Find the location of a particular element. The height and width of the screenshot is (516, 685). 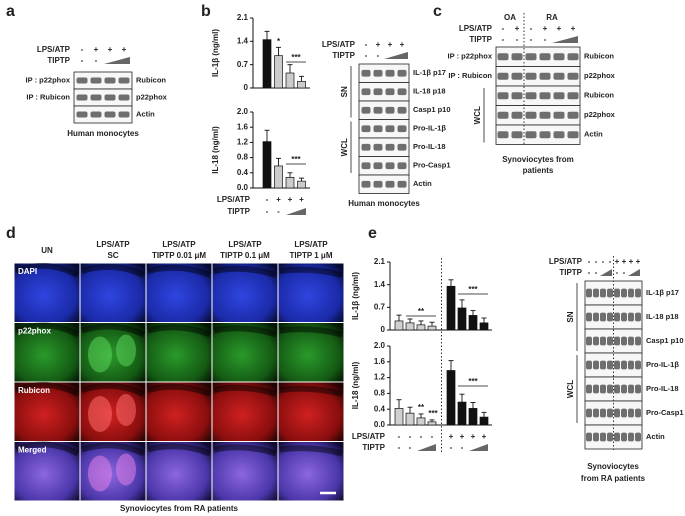

y-tick-label: 1.2 is located at coordinates (380, 377).